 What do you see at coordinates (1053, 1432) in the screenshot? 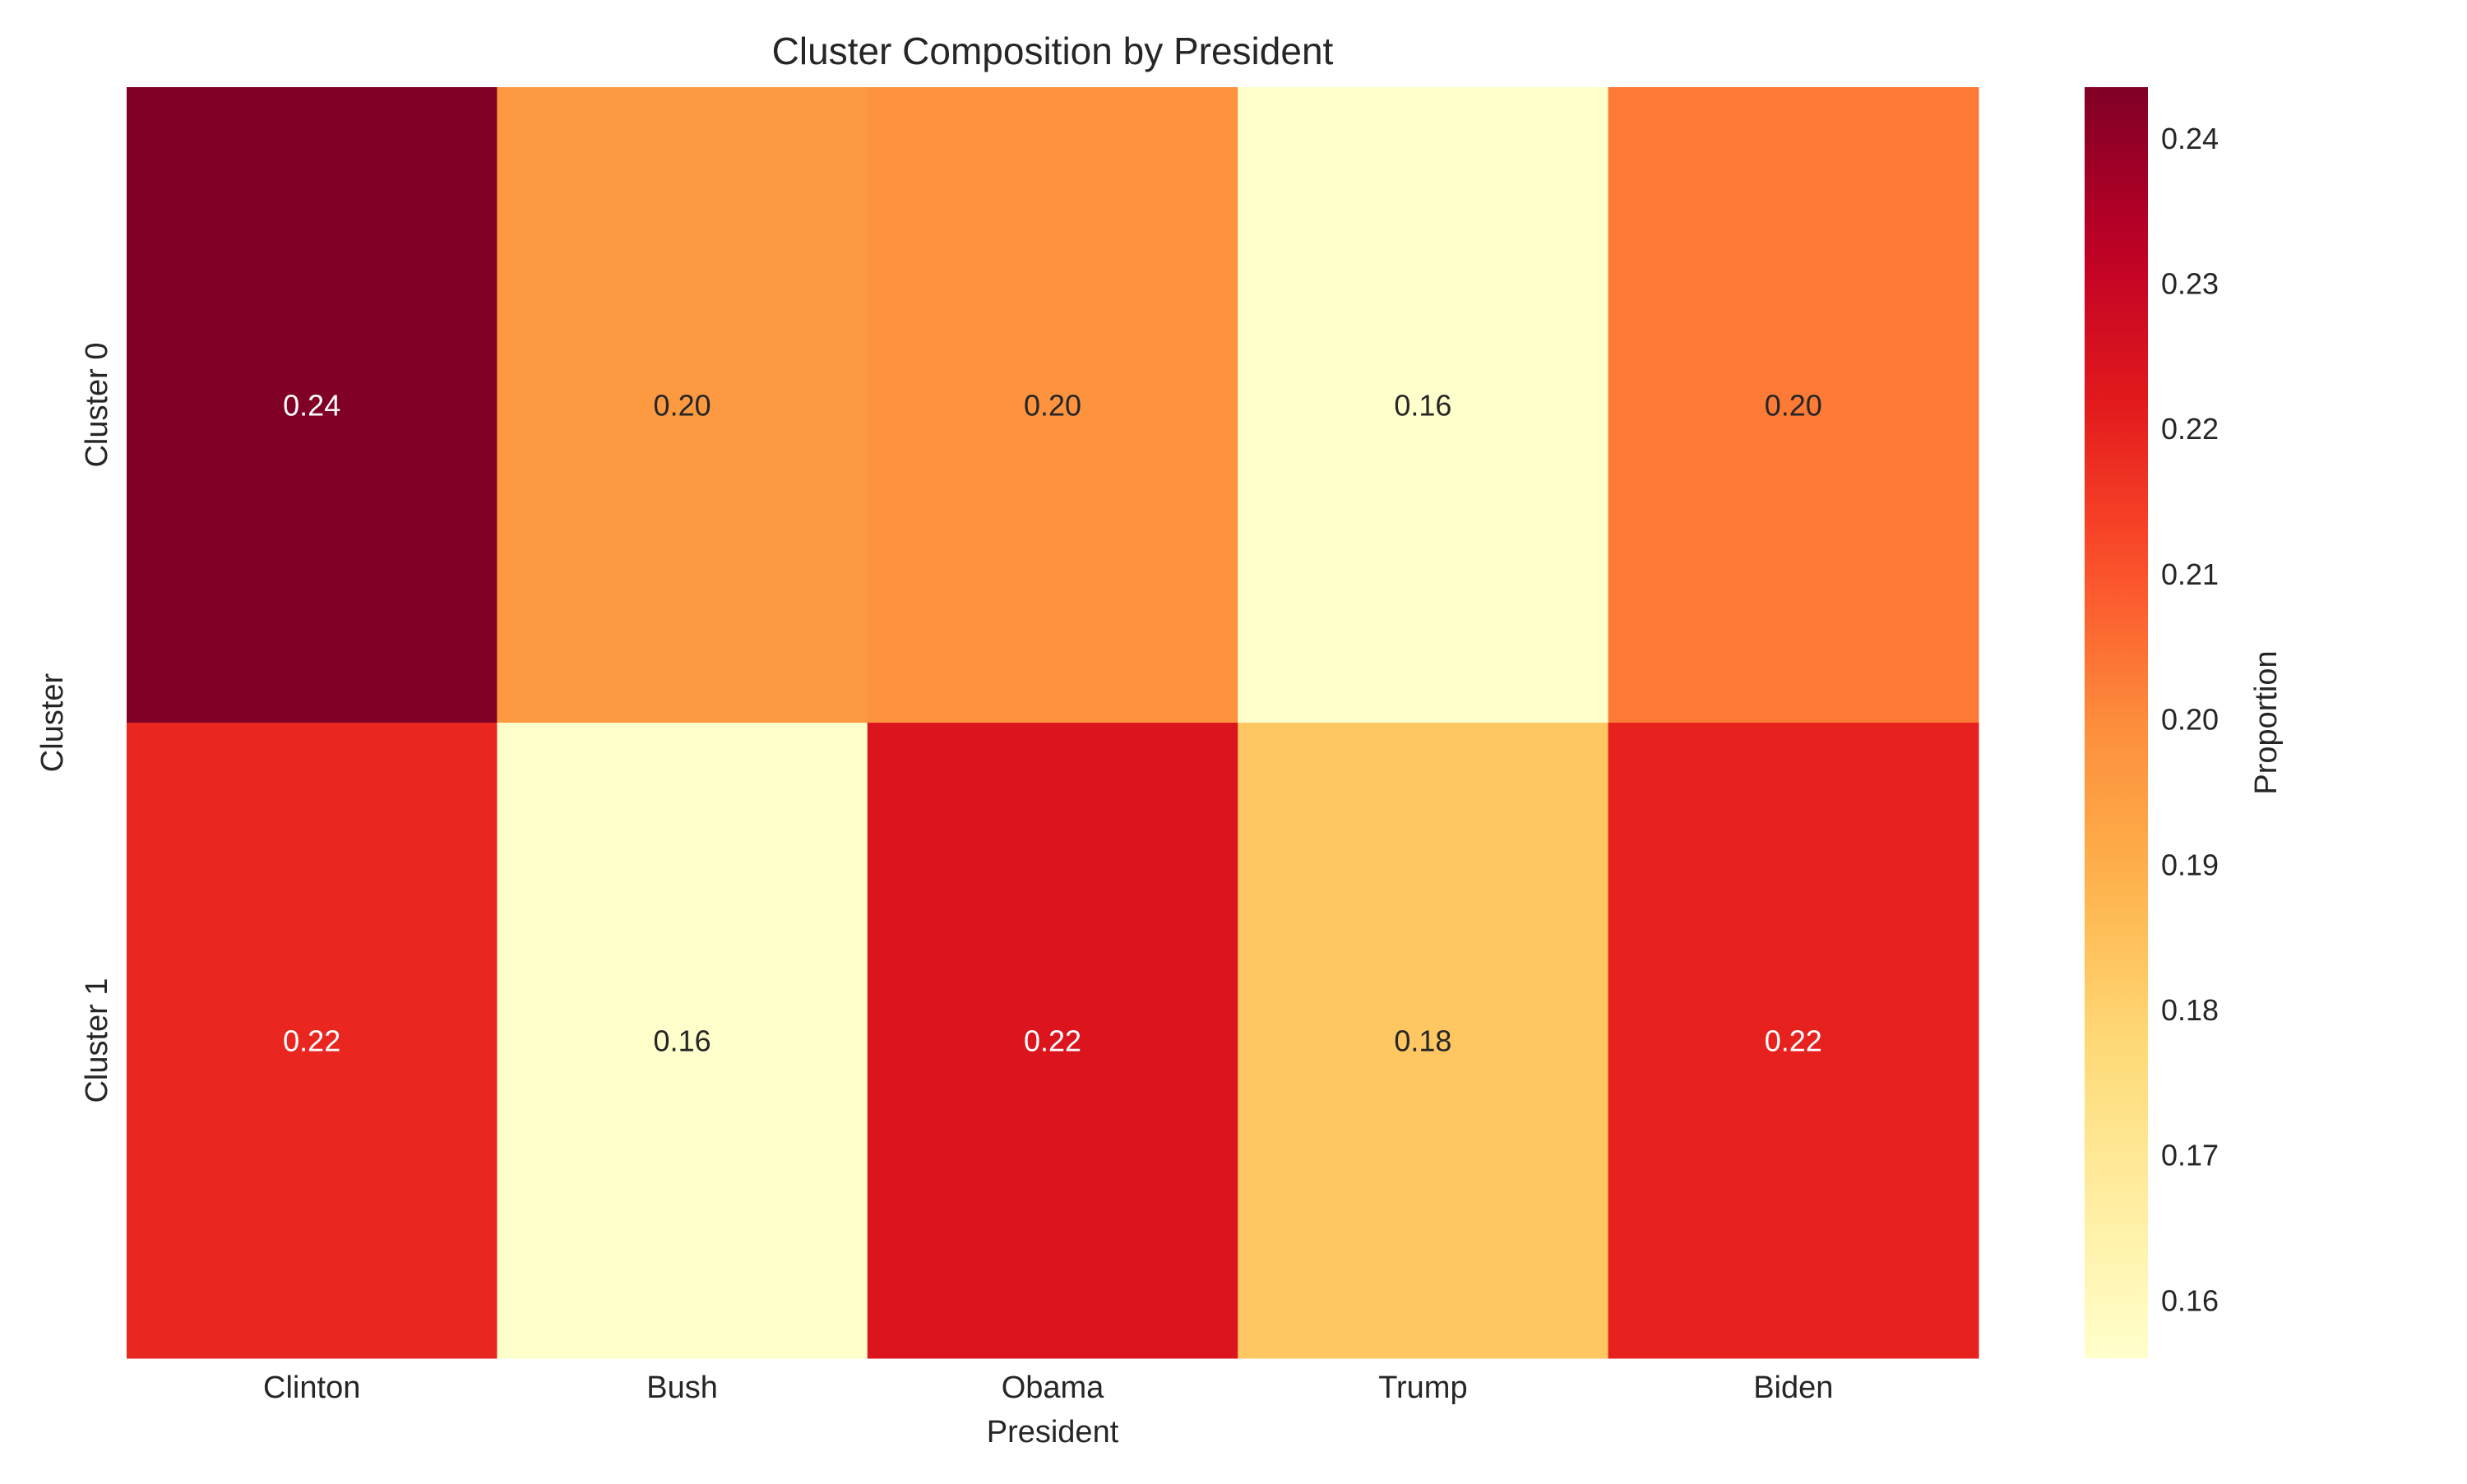
I see `x-axis-label: President` at bounding box center [1053, 1432].